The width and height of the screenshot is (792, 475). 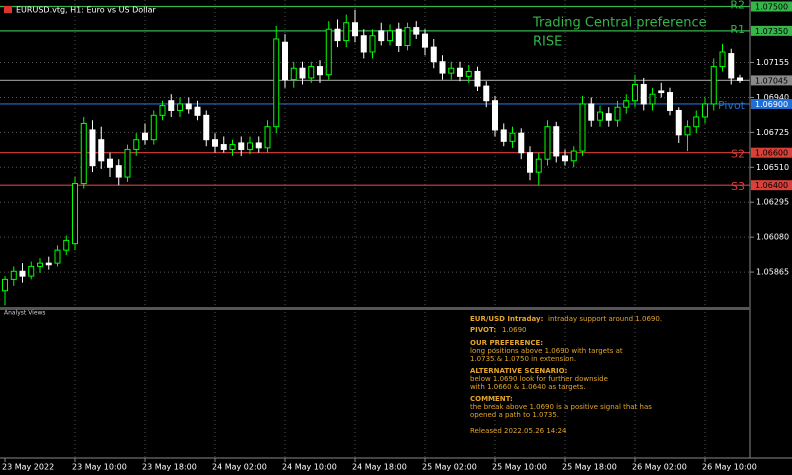 I want to click on panel-heading: COMMENT:, so click(x=491, y=399).